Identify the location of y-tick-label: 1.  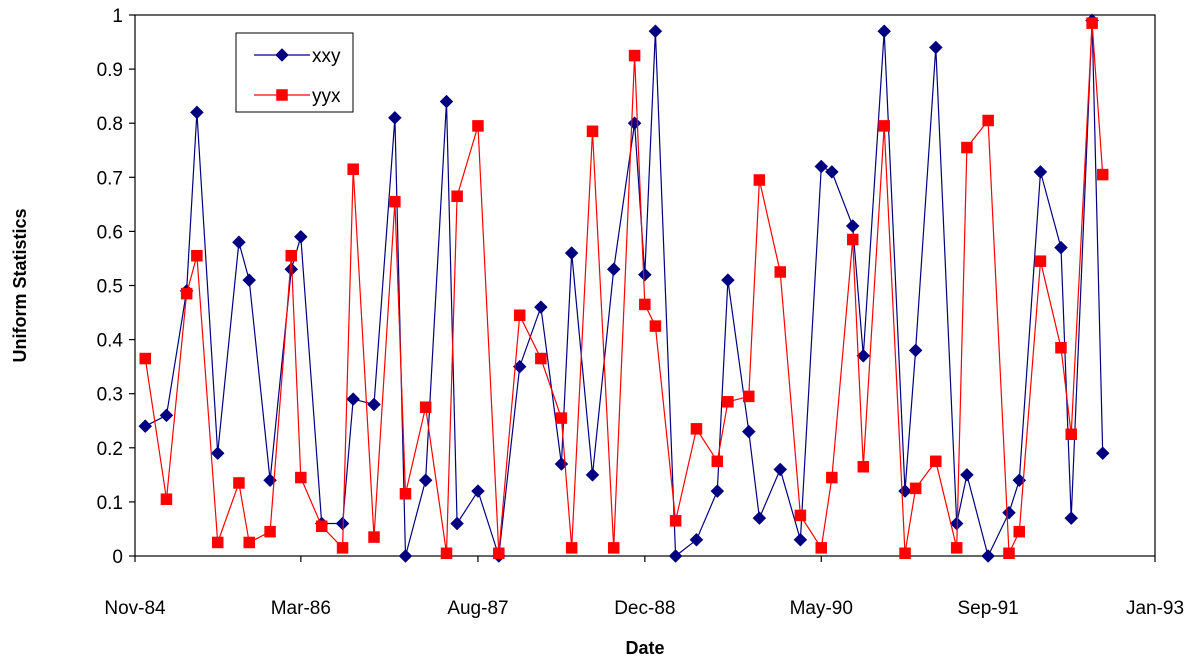
(117, 16).